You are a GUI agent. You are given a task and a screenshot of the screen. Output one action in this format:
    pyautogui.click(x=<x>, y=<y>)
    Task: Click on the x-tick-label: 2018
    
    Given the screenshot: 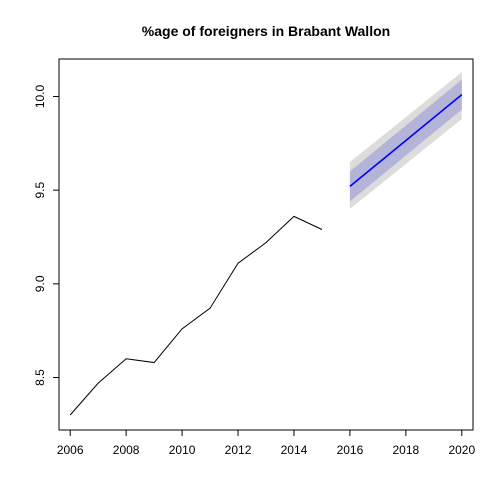 What is the action you would take?
    pyautogui.click(x=406, y=450)
    